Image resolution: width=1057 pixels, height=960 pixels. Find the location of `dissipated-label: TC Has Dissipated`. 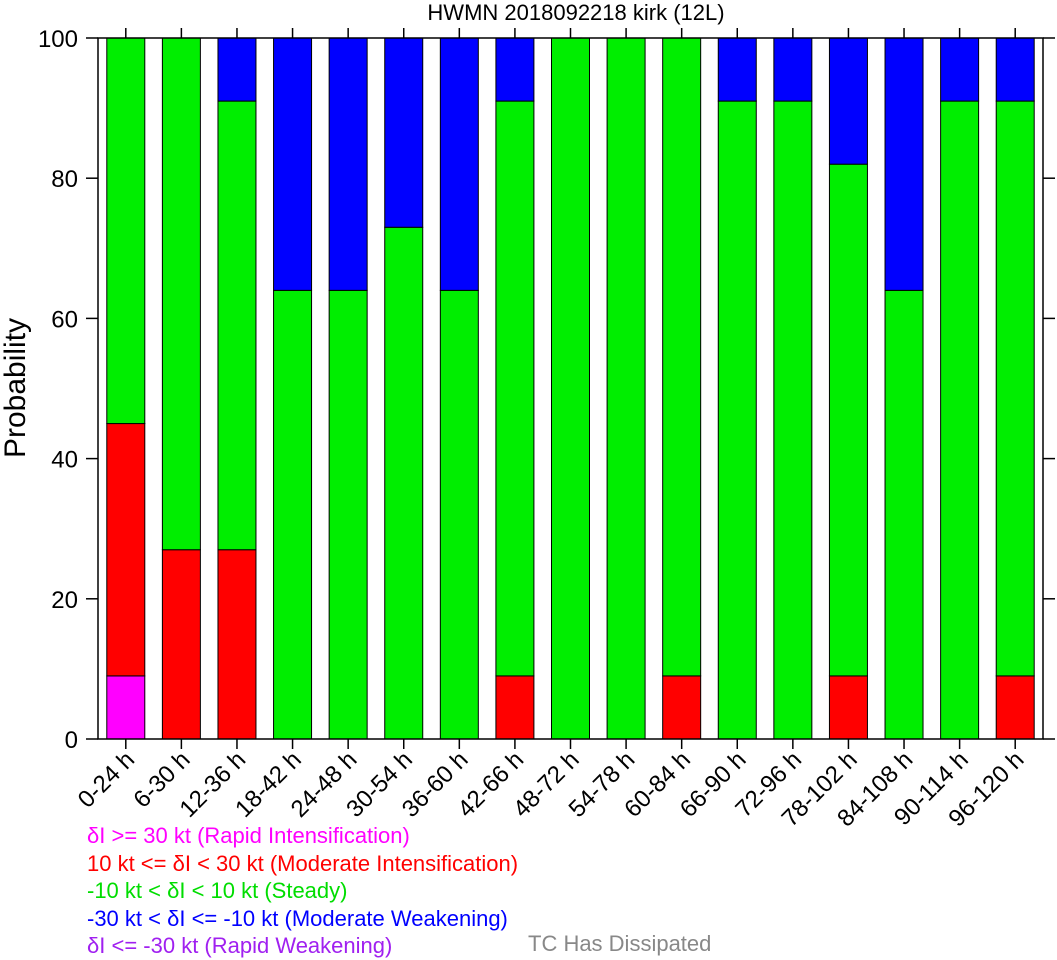

dissipated-label: TC Has Dissipated is located at coordinates (620, 943).